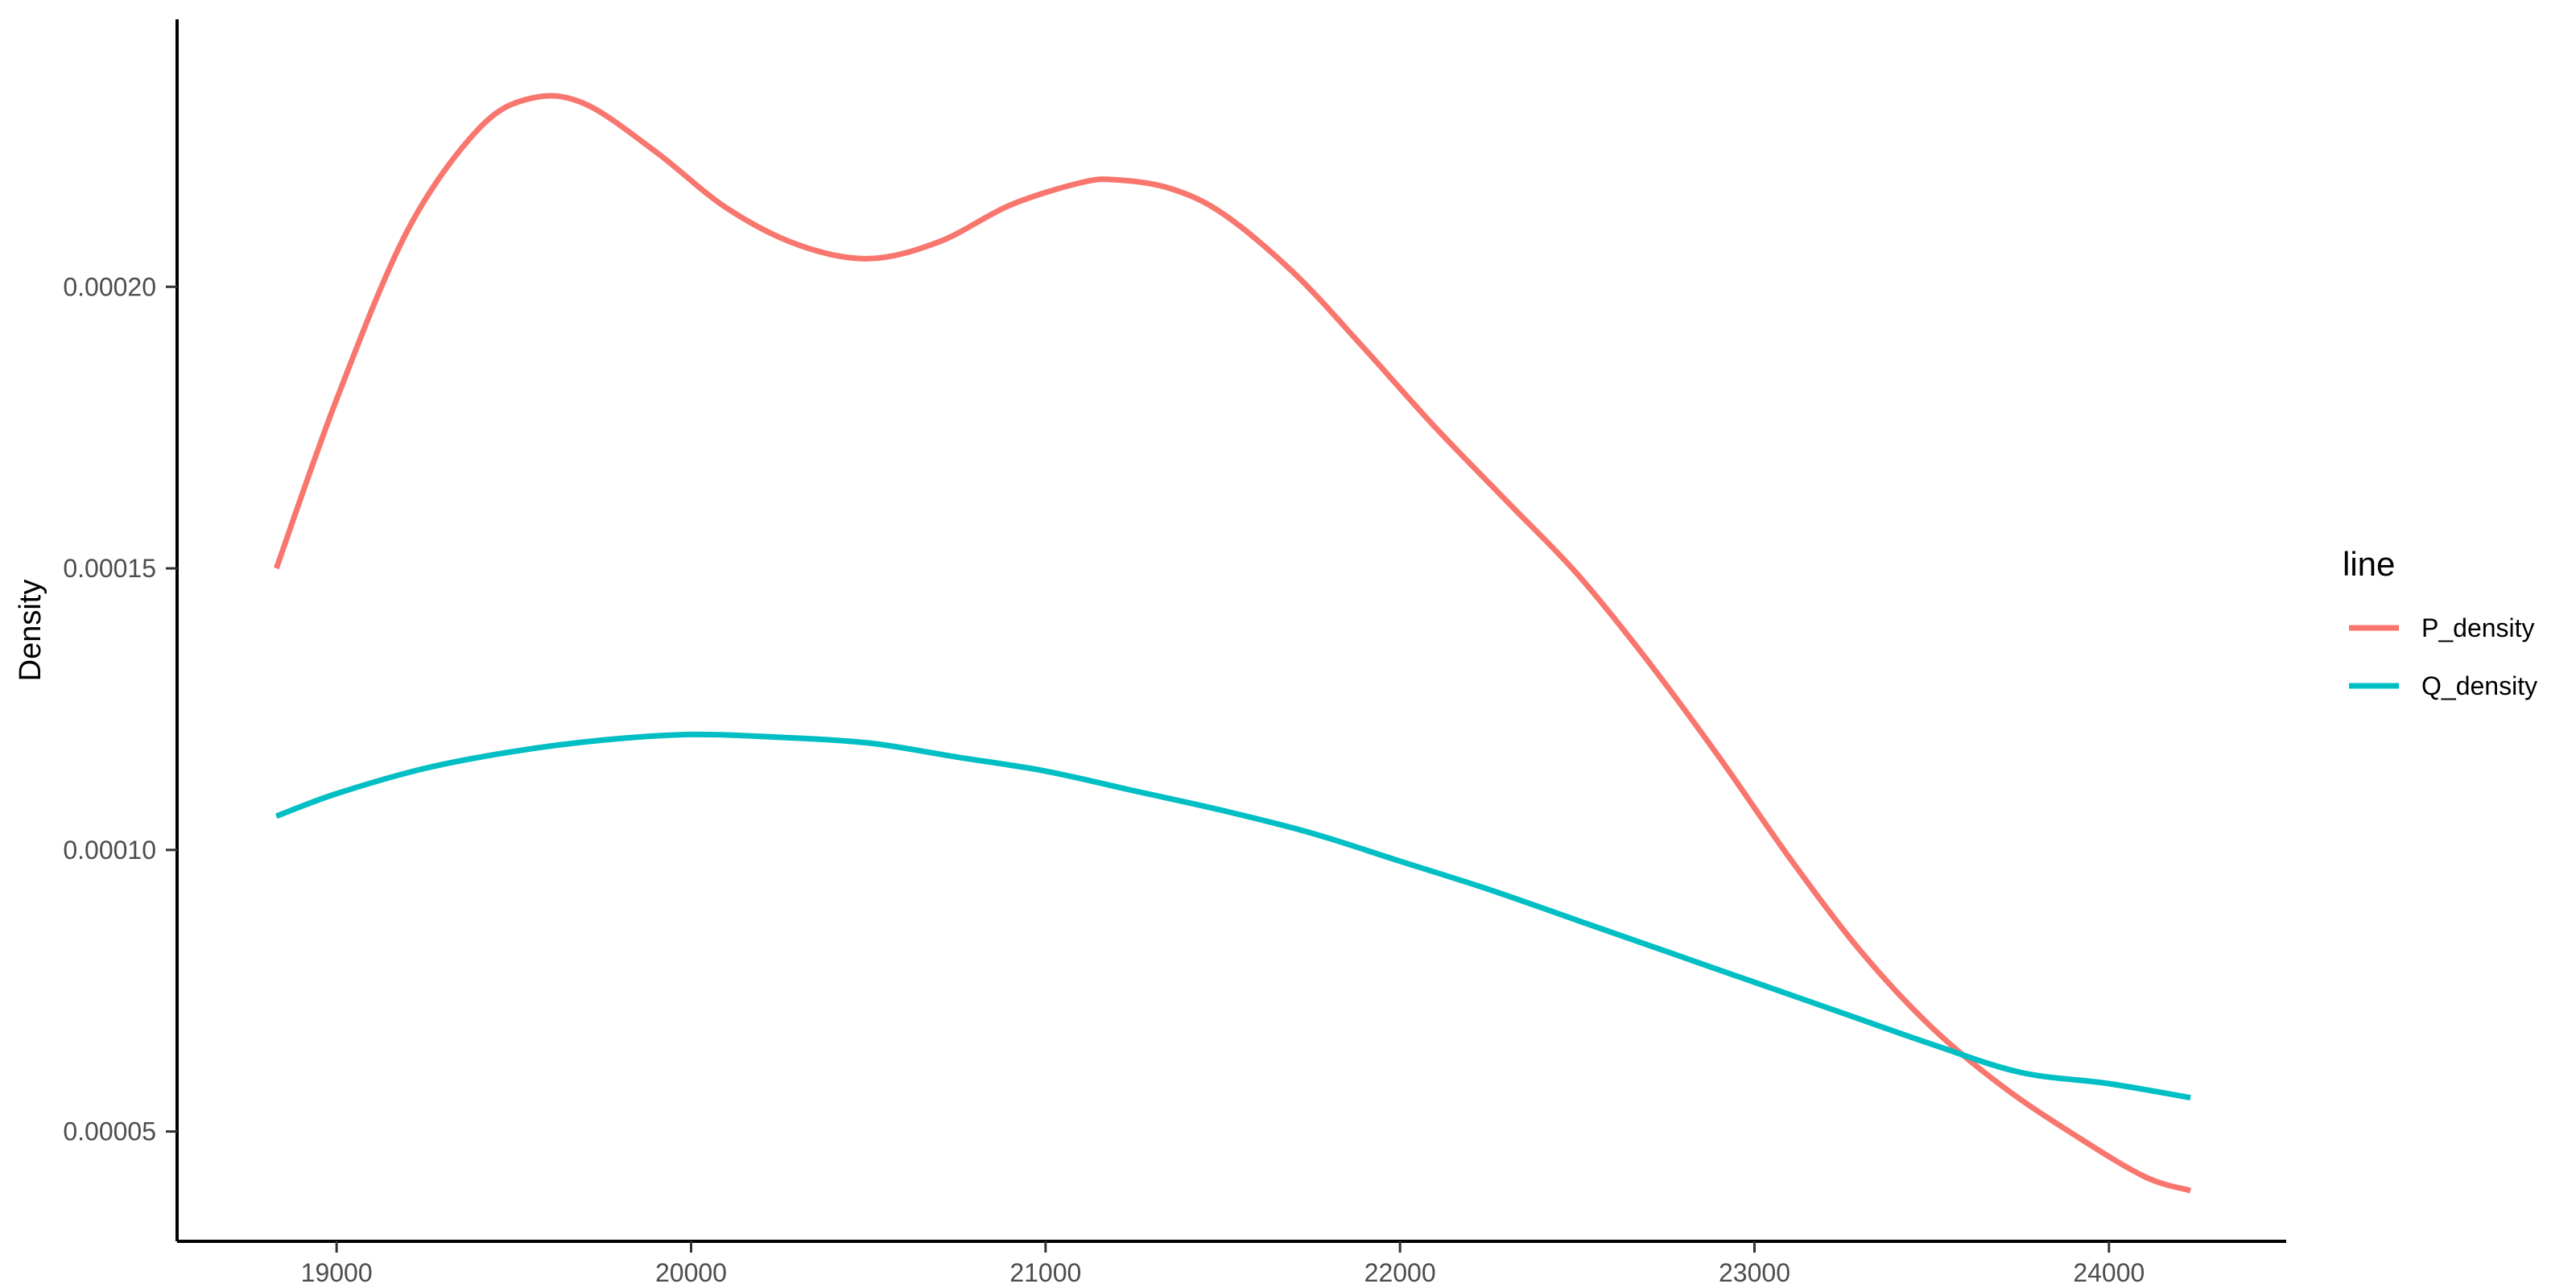 This screenshot has height=1288, width=2576. Describe the element at coordinates (691, 1272) in the screenshot. I see `x-tick-label: 20000` at that location.